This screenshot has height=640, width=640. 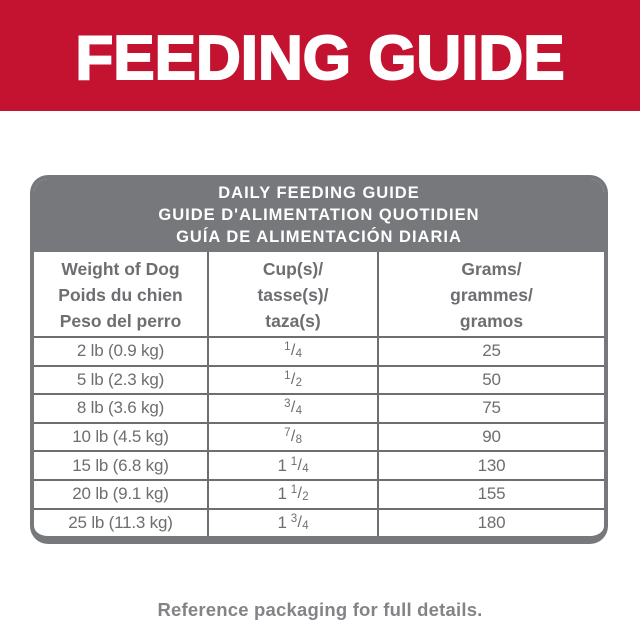 What do you see at coordinates (298, 440) in the screenshot?
I see `fraction-denominator: 8` at bounding box center [298, 440].